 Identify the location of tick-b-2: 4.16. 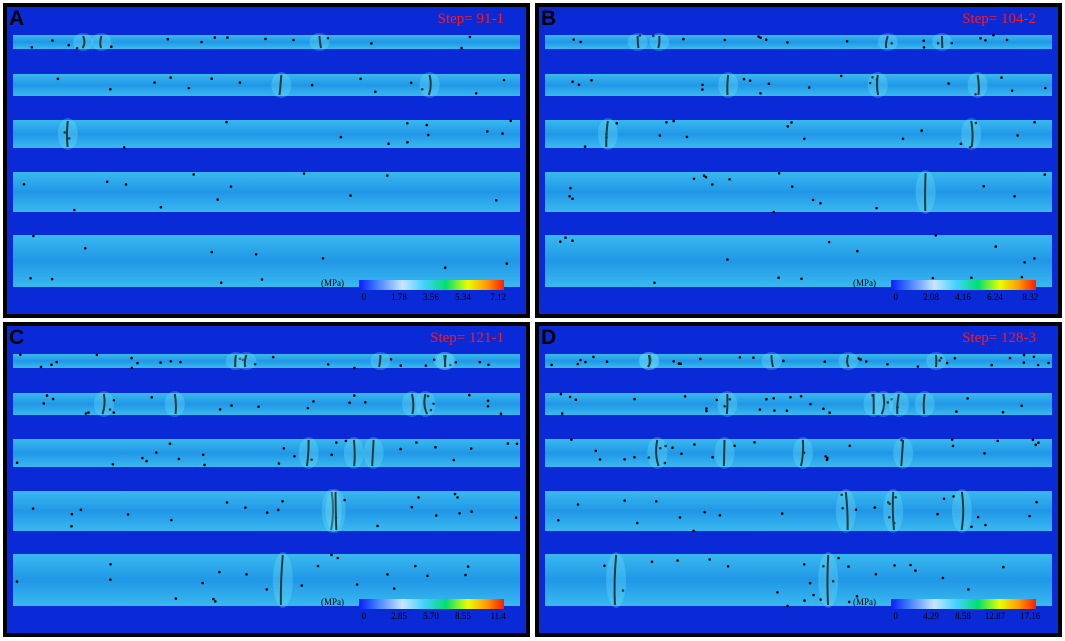
(963, 297).